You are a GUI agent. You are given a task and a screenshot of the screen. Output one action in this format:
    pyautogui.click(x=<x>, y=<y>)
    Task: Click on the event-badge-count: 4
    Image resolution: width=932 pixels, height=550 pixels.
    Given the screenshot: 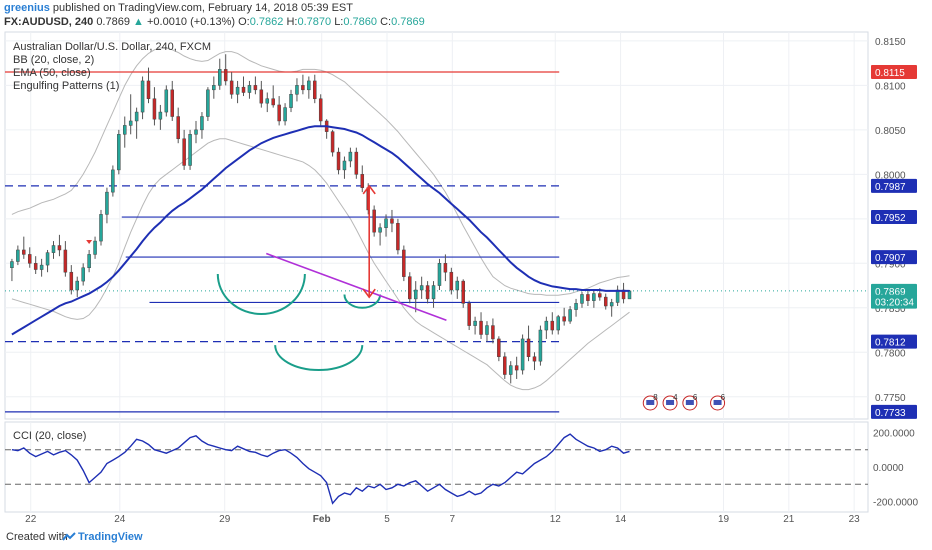 What is the action you would take?
    pyautogui.click(x=675, y=397)
    